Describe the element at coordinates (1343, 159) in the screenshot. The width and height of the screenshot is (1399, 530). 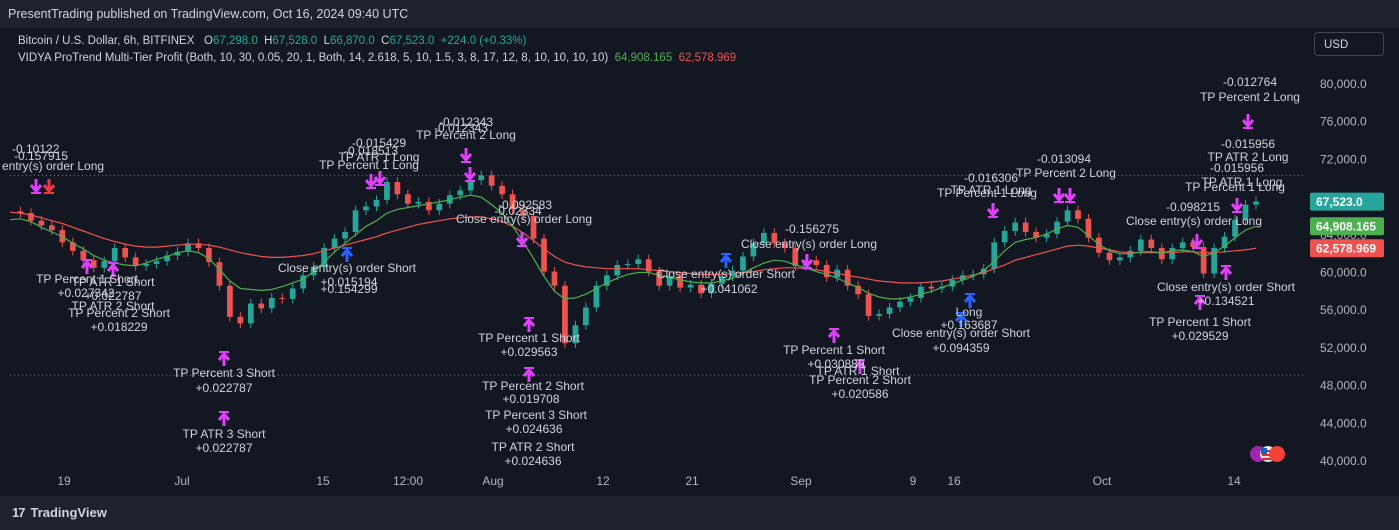
I see `y-axis-tick-label: 72,000.0` at that location.